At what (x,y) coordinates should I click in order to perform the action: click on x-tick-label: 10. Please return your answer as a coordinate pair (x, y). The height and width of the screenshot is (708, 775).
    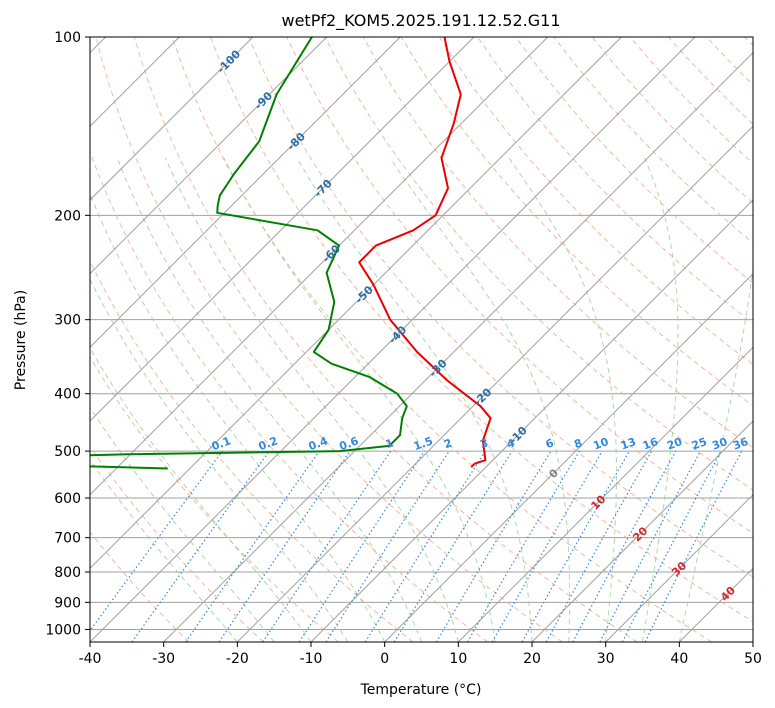
    Looking at the image, I should click on (458, 659).